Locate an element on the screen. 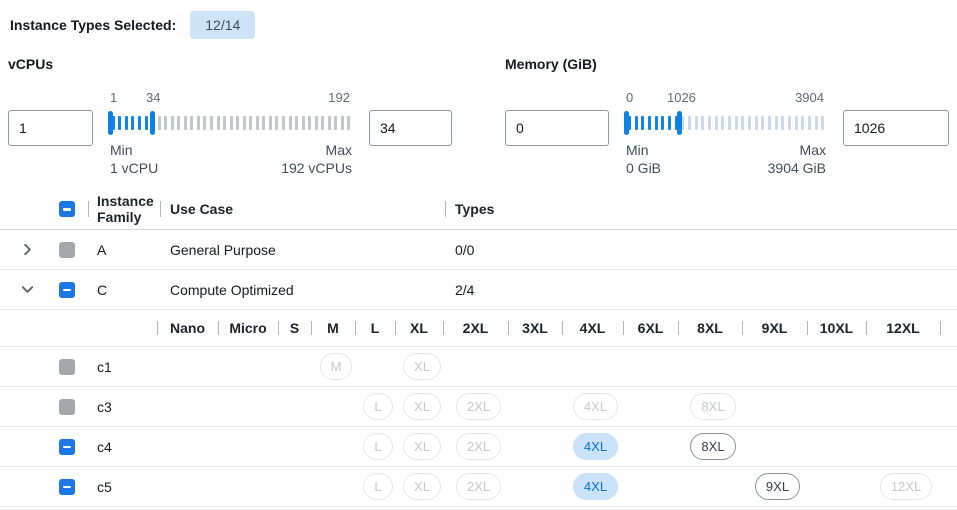 The width and height of the screenshot is (957, 510). size-cell: 8XL is located at coordinates (713, 406).